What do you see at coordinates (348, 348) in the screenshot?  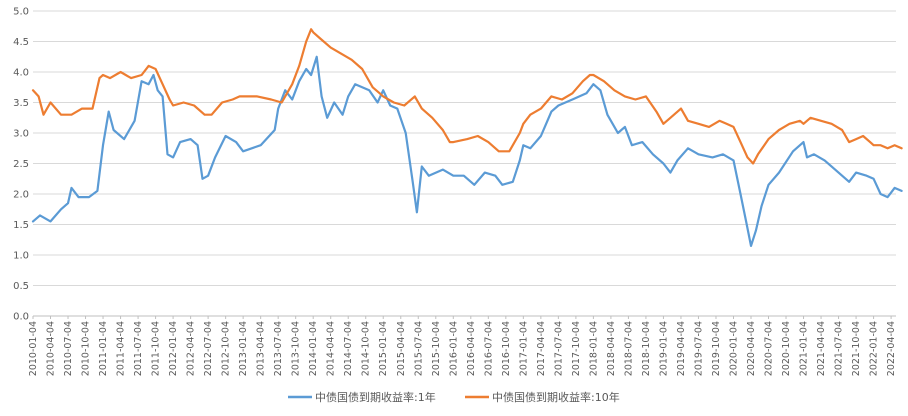 I see `x-tick-label: 2014-07-04` at bounding box center [348, 348].